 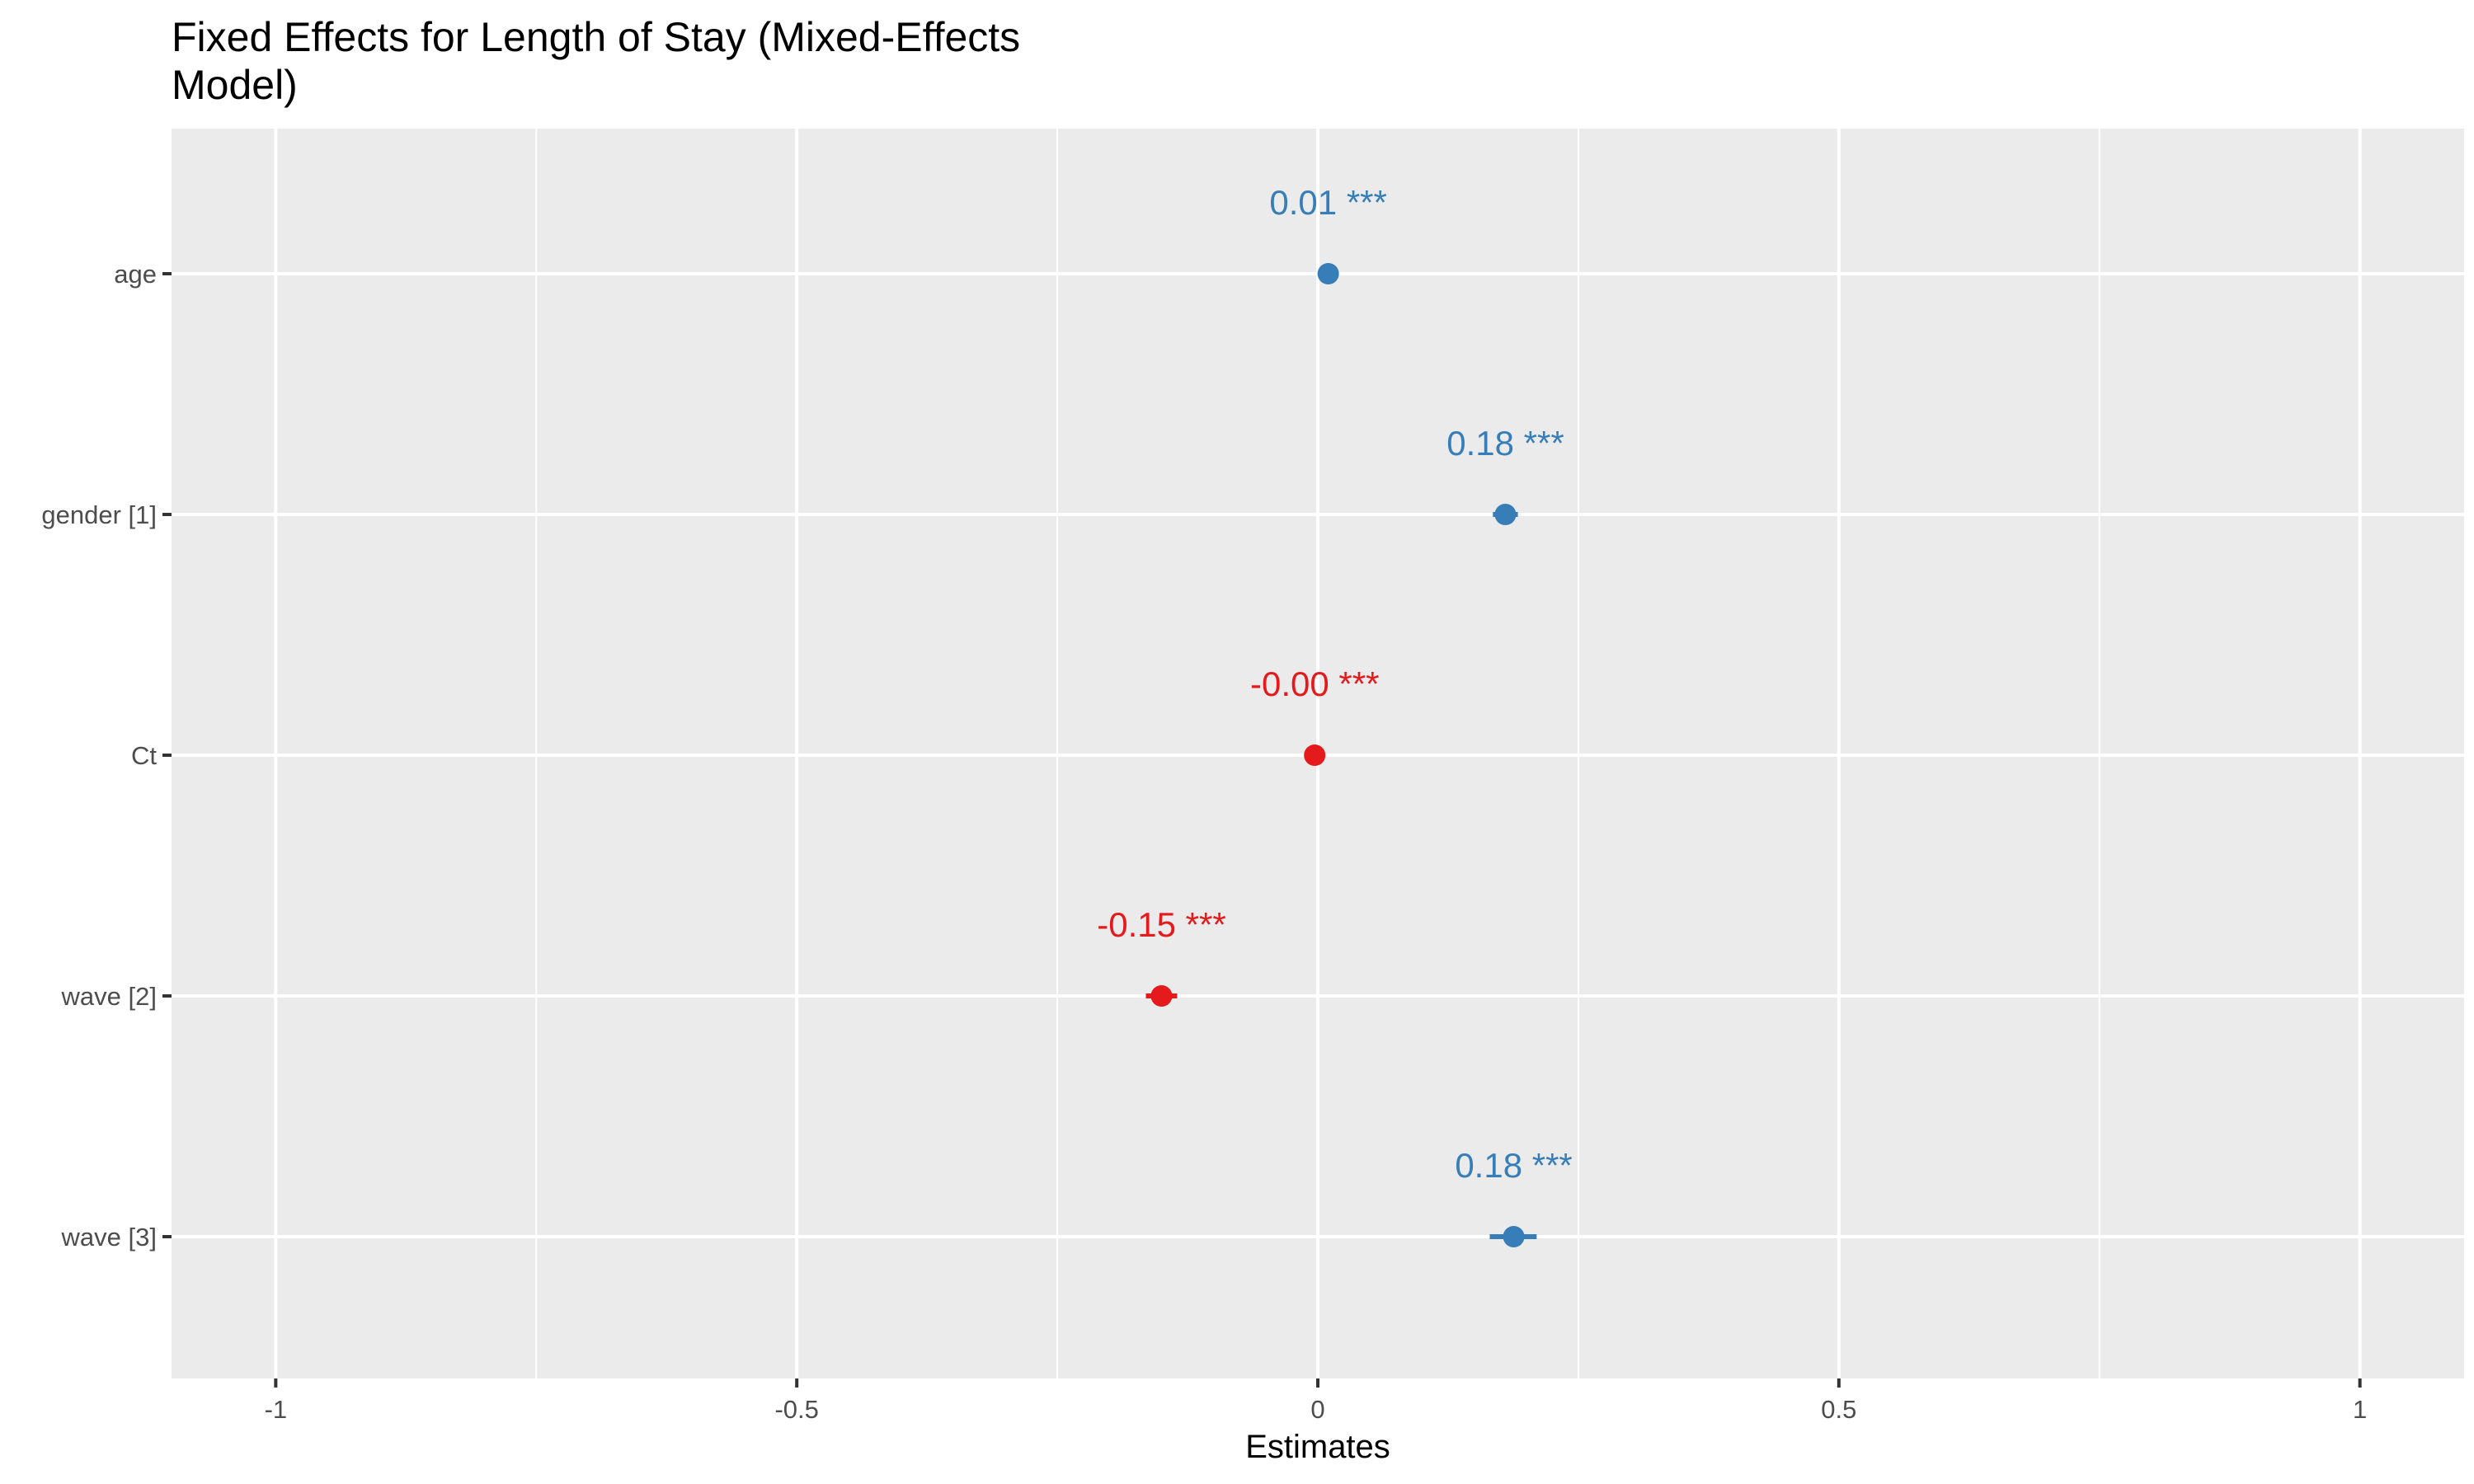 I want to click on estimate-label-2: -0.00 ***, so click(x=1314, y=684).